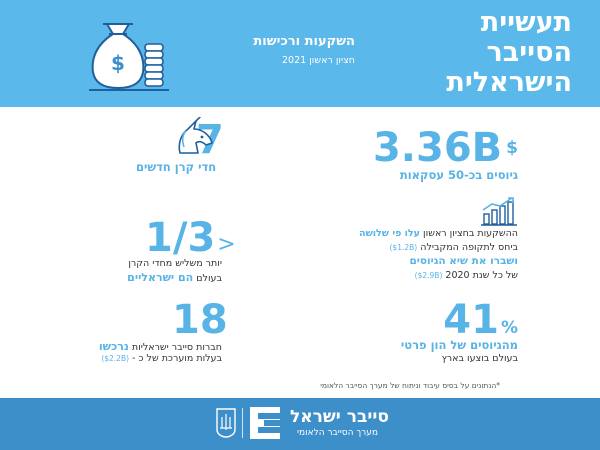  Describe the element at coordinates (499, 211) in the screenshot. I see `growth-chart-icon` at that location.